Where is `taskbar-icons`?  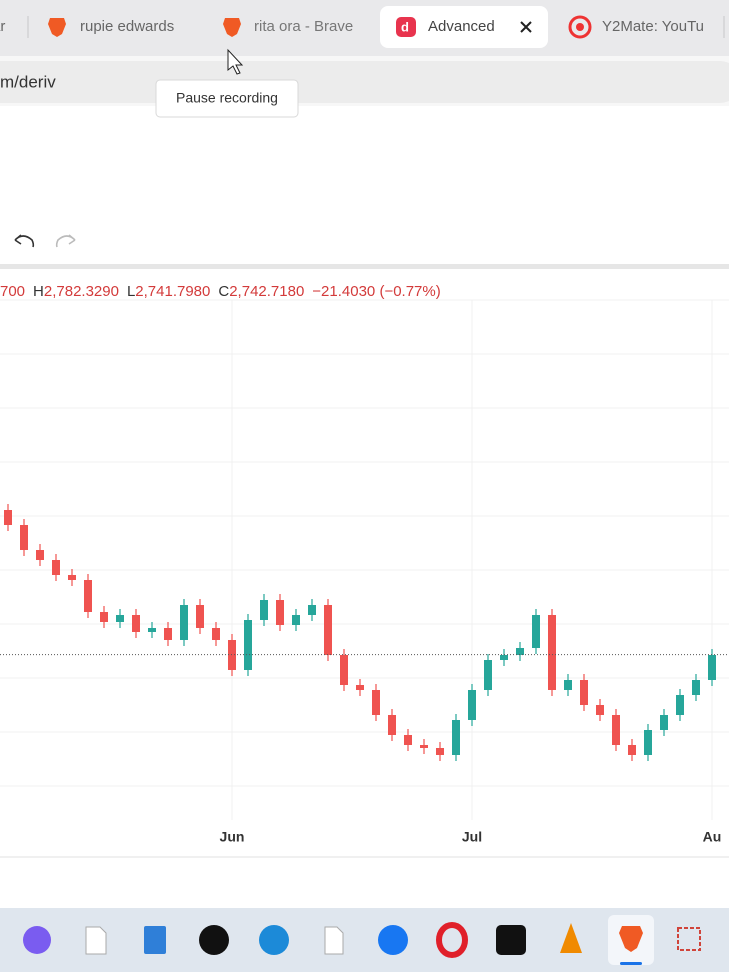
taskbar-icons is located at coordinates (362, 940).